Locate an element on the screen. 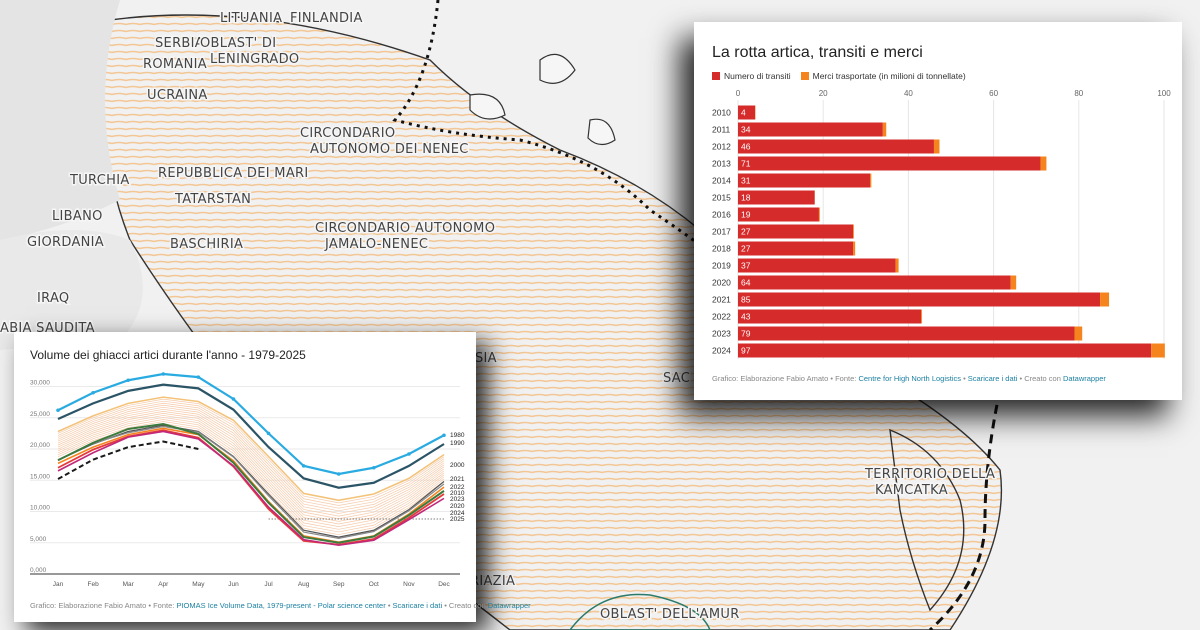  source-link-chnl: Centre for High North Logistics is located at coordinates (909, 378).